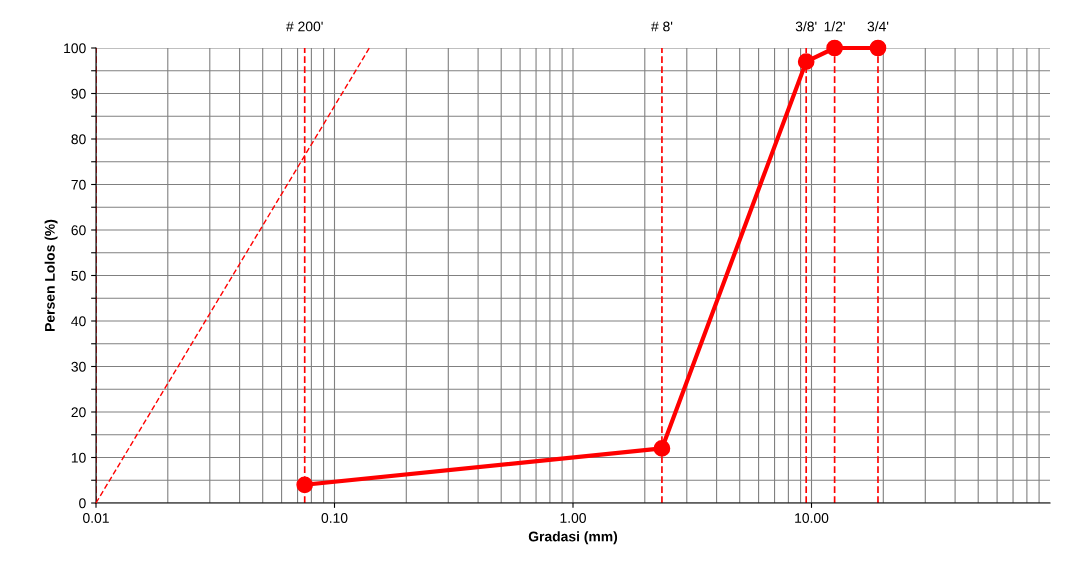 The width and height of the screenshot is (1088, 585). What do you see at coordinates (573, 518) in the screenshot?
I see `x-tick-label: 1.00` at bounding box center [573, 518].